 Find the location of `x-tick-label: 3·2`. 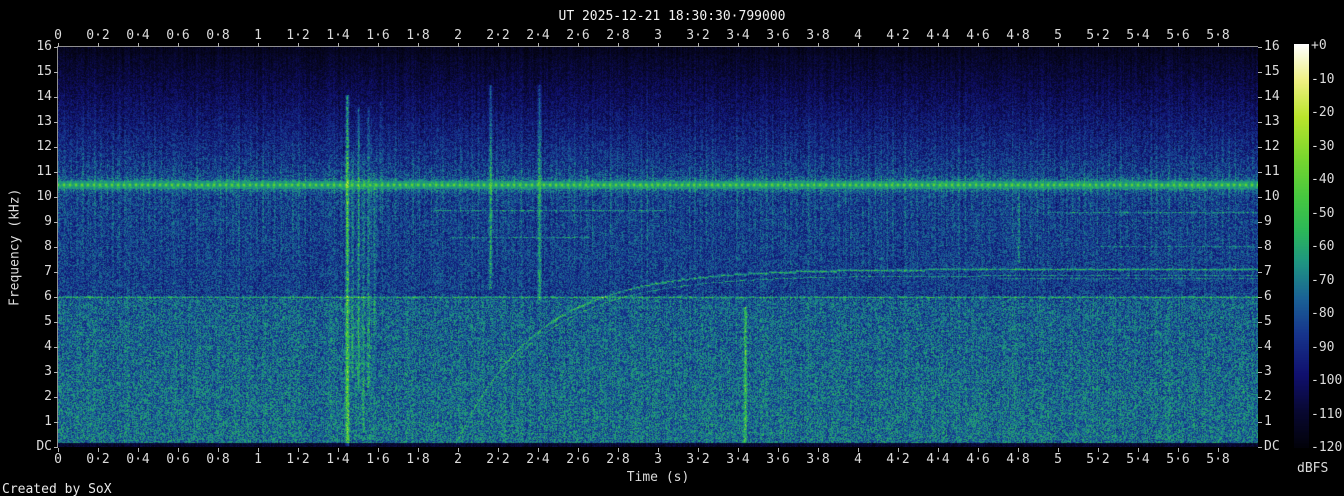

x-tick-label: 3·2 is located at coordinates (698, 459).